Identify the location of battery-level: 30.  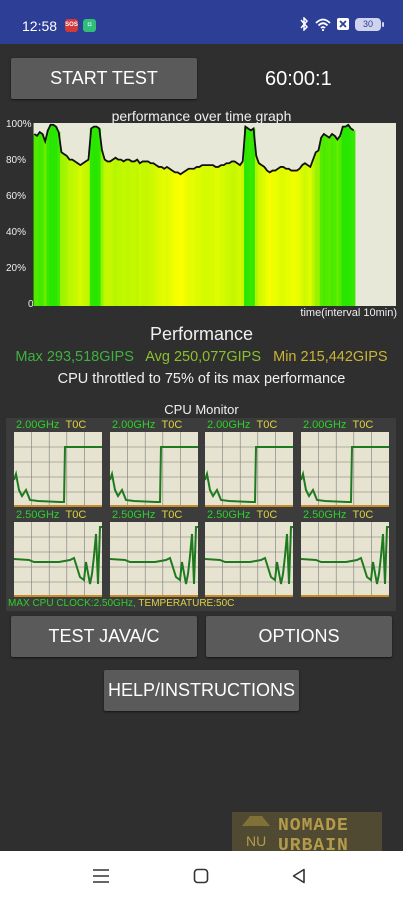
(367, 23).